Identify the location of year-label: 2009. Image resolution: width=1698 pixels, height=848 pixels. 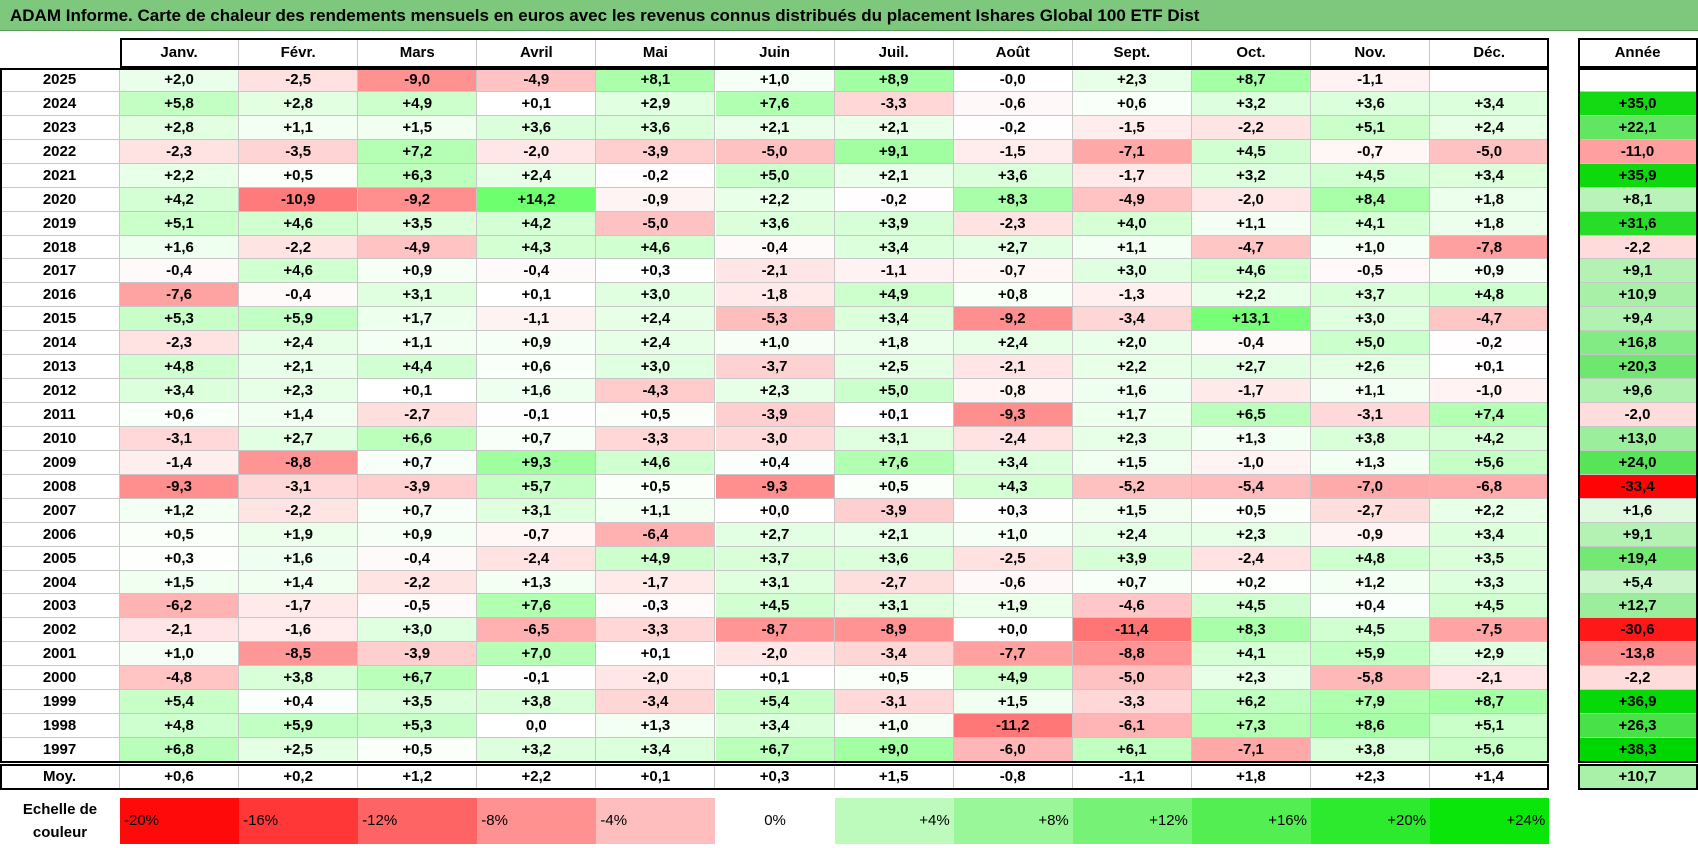
(60, 462).